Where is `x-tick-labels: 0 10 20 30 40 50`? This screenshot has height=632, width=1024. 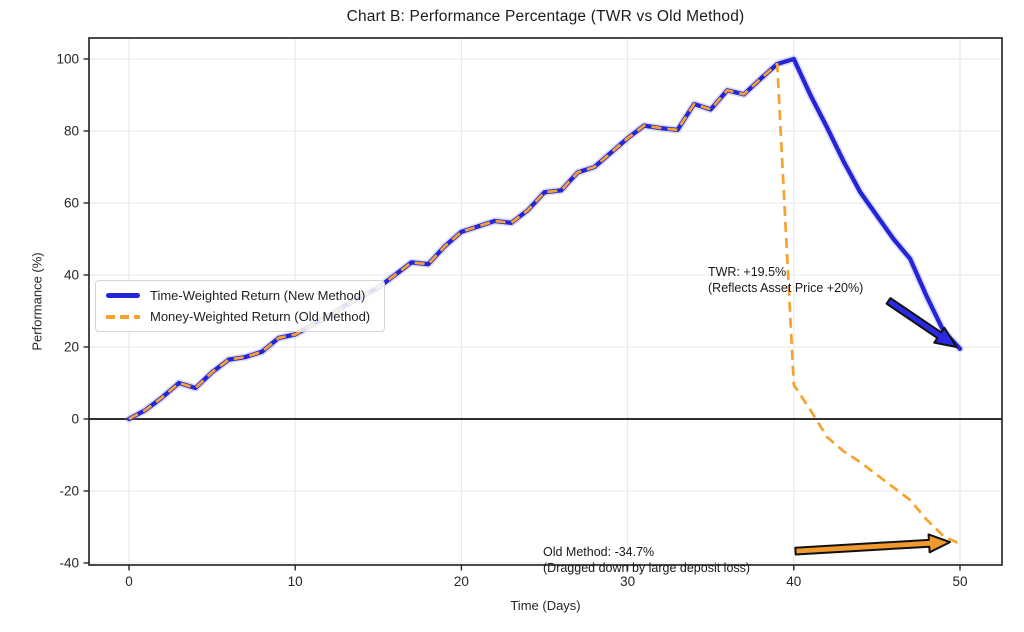 x-tick-labels: 0 10 20 30 40 50 is located at coordinates (546, 581).